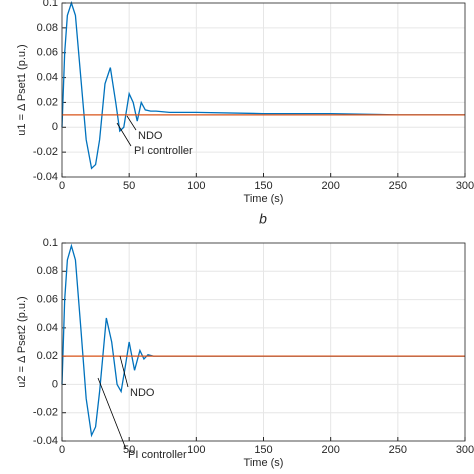 This screenshot has width=474, height=474. Describe the element at coordinates (22, 341) in the screenshot. I see `y-axis-label: u2 = Δ Pset2 (p.u.)` at that location.